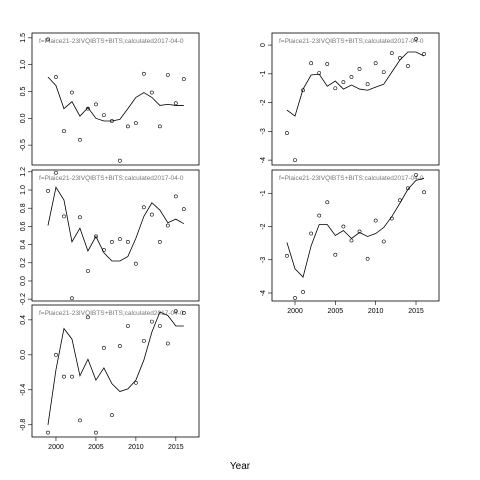 This screenshot has height=480, width=480. What do you see at coordinates (336, 311) in the screenshot?
I see `x-tick-label: 2005` at bounding box center [336, 311].